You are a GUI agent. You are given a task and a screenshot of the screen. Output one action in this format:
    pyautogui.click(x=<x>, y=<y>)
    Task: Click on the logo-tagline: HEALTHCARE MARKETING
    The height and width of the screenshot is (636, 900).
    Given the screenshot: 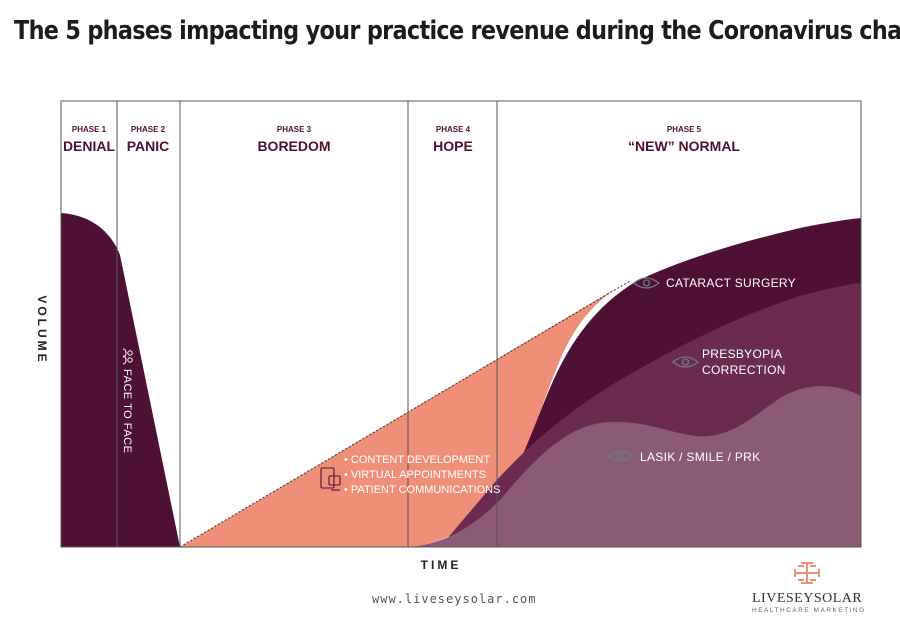 What is the action you would take?
    pyautogui.click(x=809, y=610)
    